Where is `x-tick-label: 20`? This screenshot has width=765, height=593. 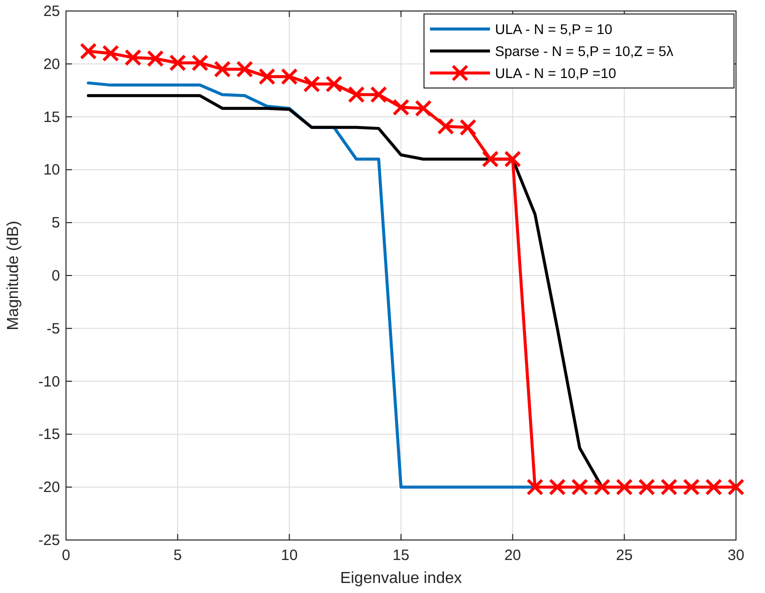
x-tick-label: 20 is located at coordinates (513, 555).